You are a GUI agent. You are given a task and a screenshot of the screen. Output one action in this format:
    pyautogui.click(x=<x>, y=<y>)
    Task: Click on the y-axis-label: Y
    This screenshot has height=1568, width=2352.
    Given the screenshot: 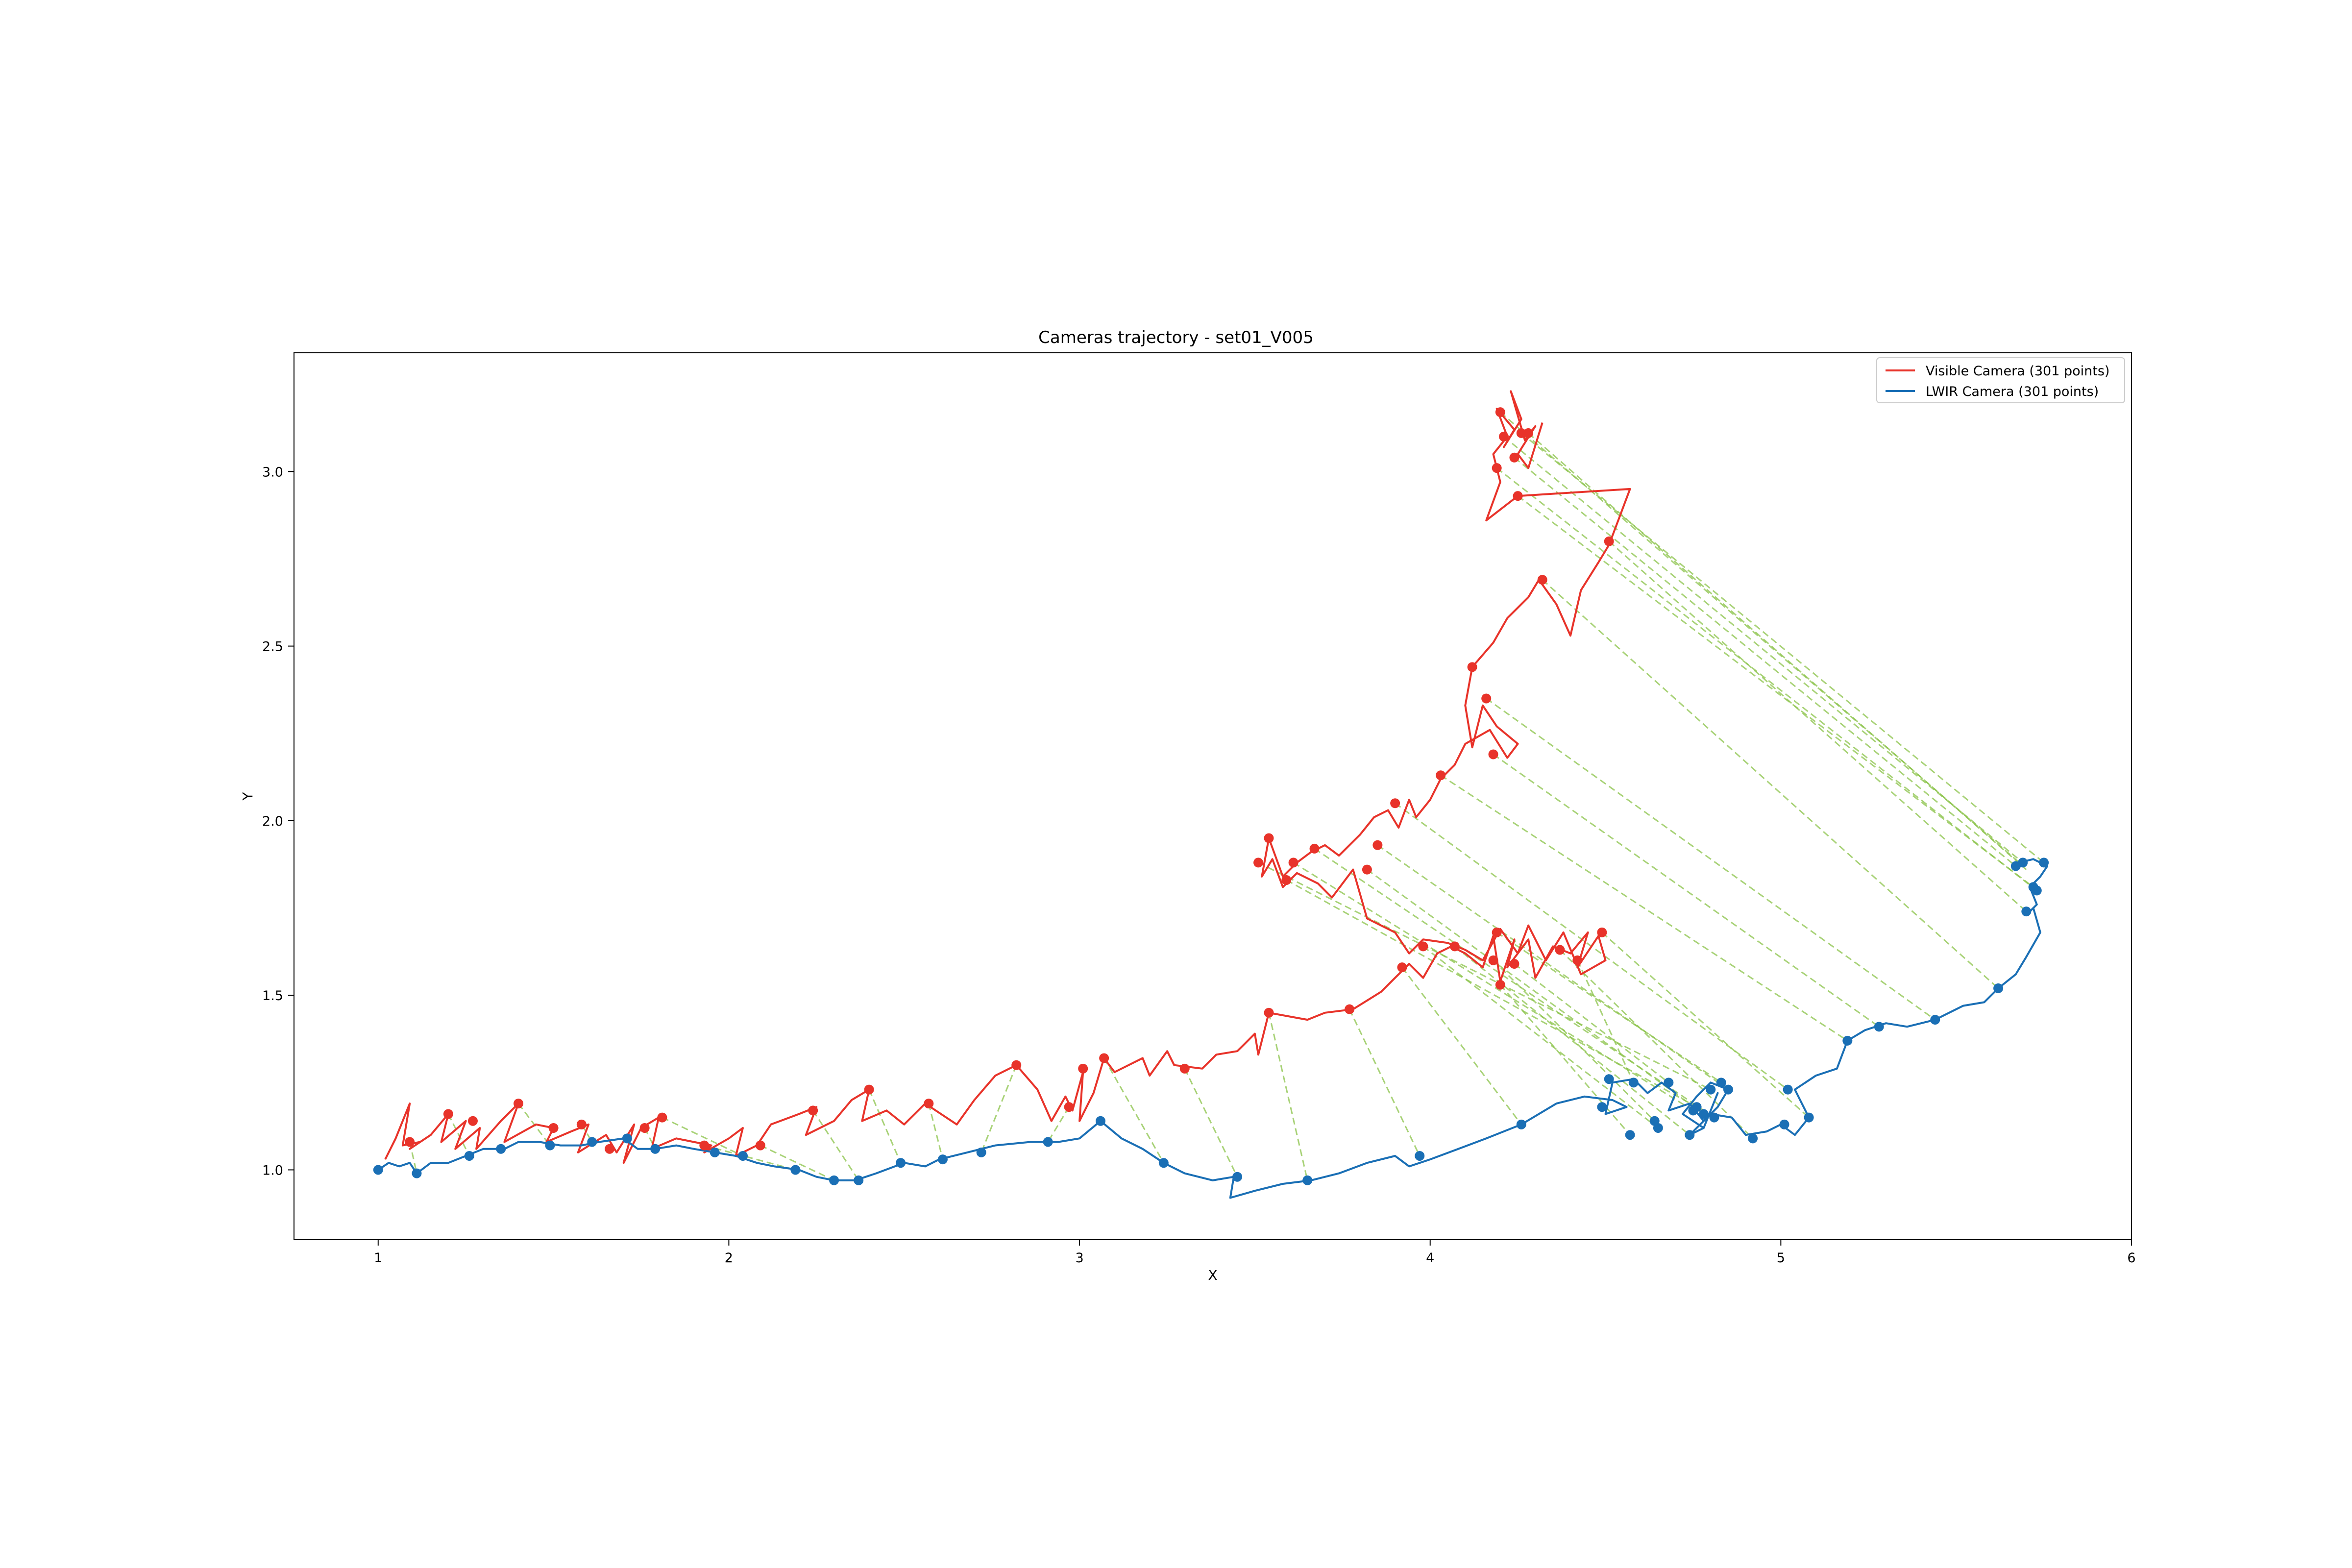 What is the action you would take?
    pyautogui.click(x=248, y=796)
    